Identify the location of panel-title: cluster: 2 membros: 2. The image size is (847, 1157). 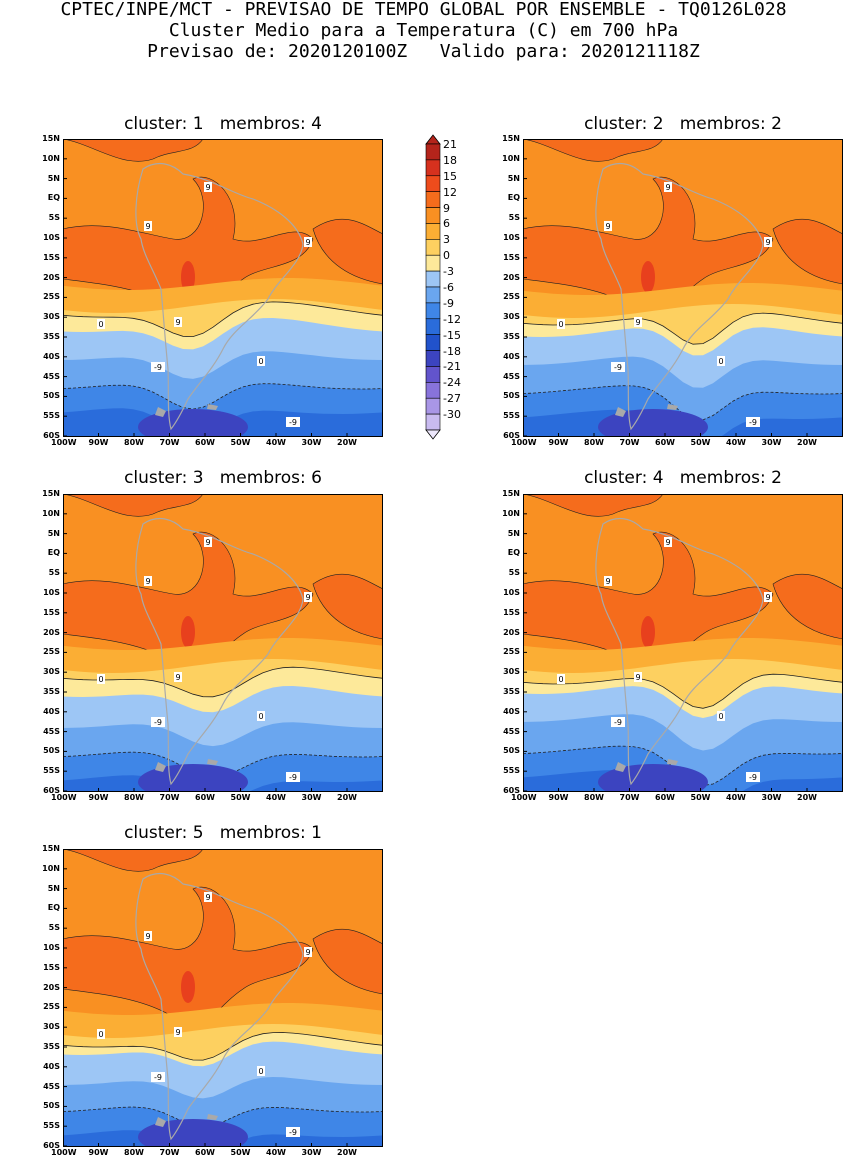
(683, 124).